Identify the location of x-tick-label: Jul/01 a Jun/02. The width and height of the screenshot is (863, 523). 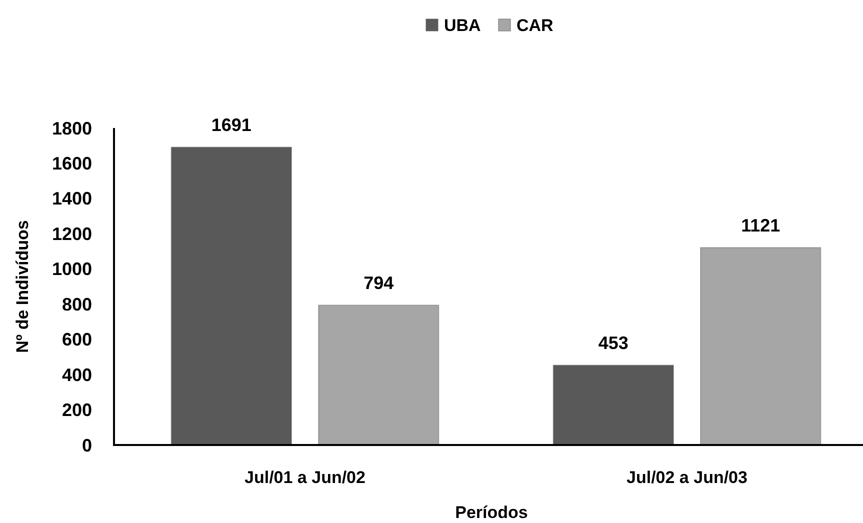
(305, 477).